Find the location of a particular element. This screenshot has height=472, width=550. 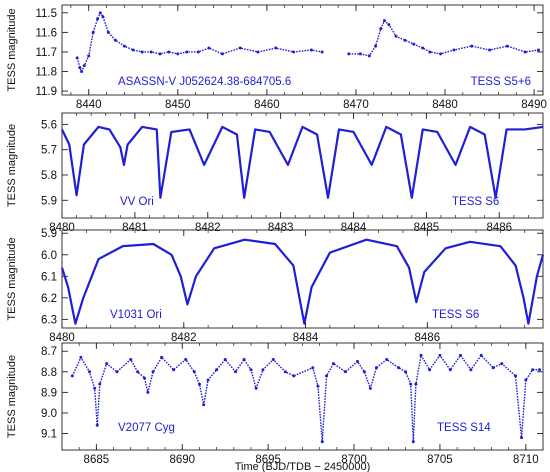

y-tick-label: 8.7 is located at coordinates (49, 352).